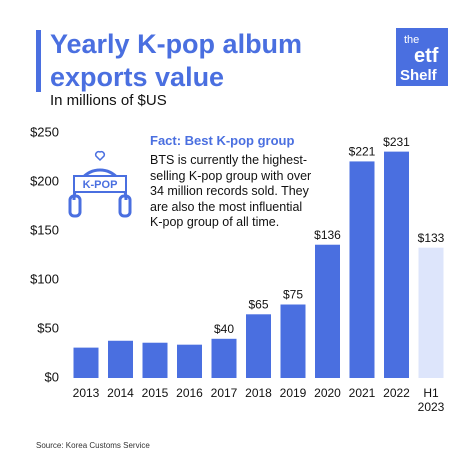  Describe the element at coordinates (396, 393) in the screenshot. I see `x-tick-label: 2022` at that location.